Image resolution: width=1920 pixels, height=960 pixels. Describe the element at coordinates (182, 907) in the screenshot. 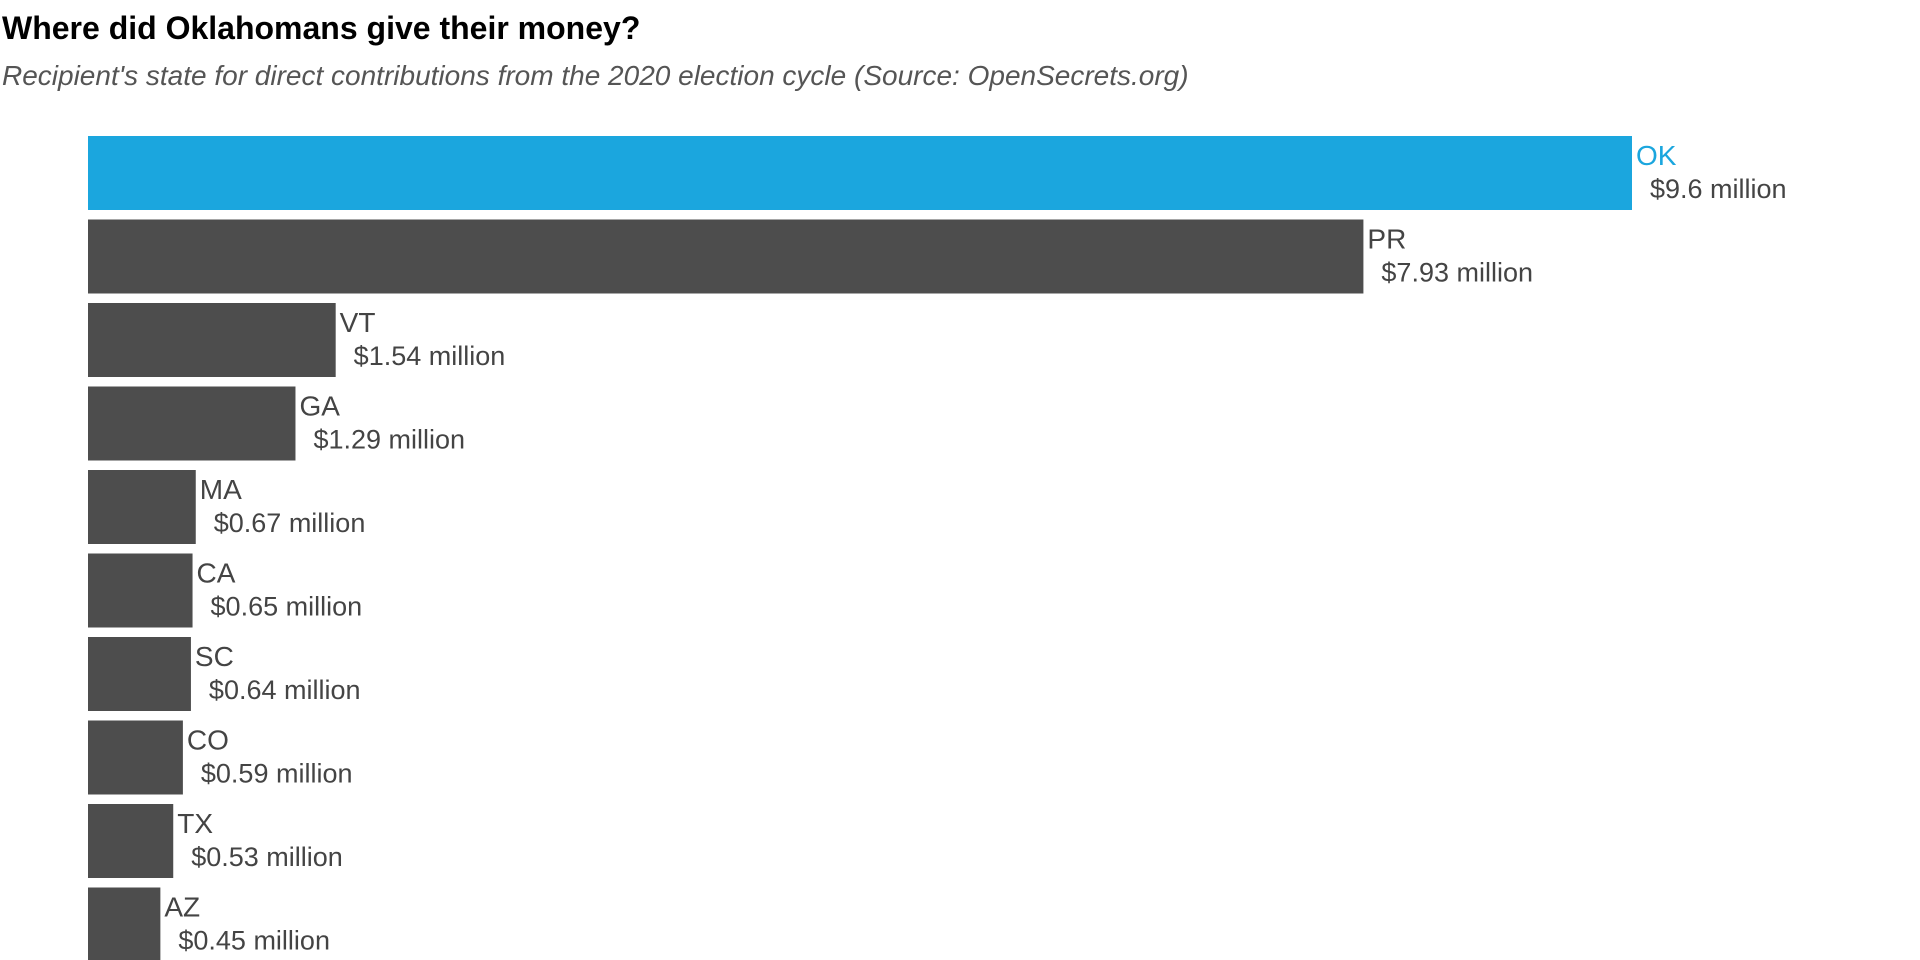

I see `category-label-az: AZ` at that location.